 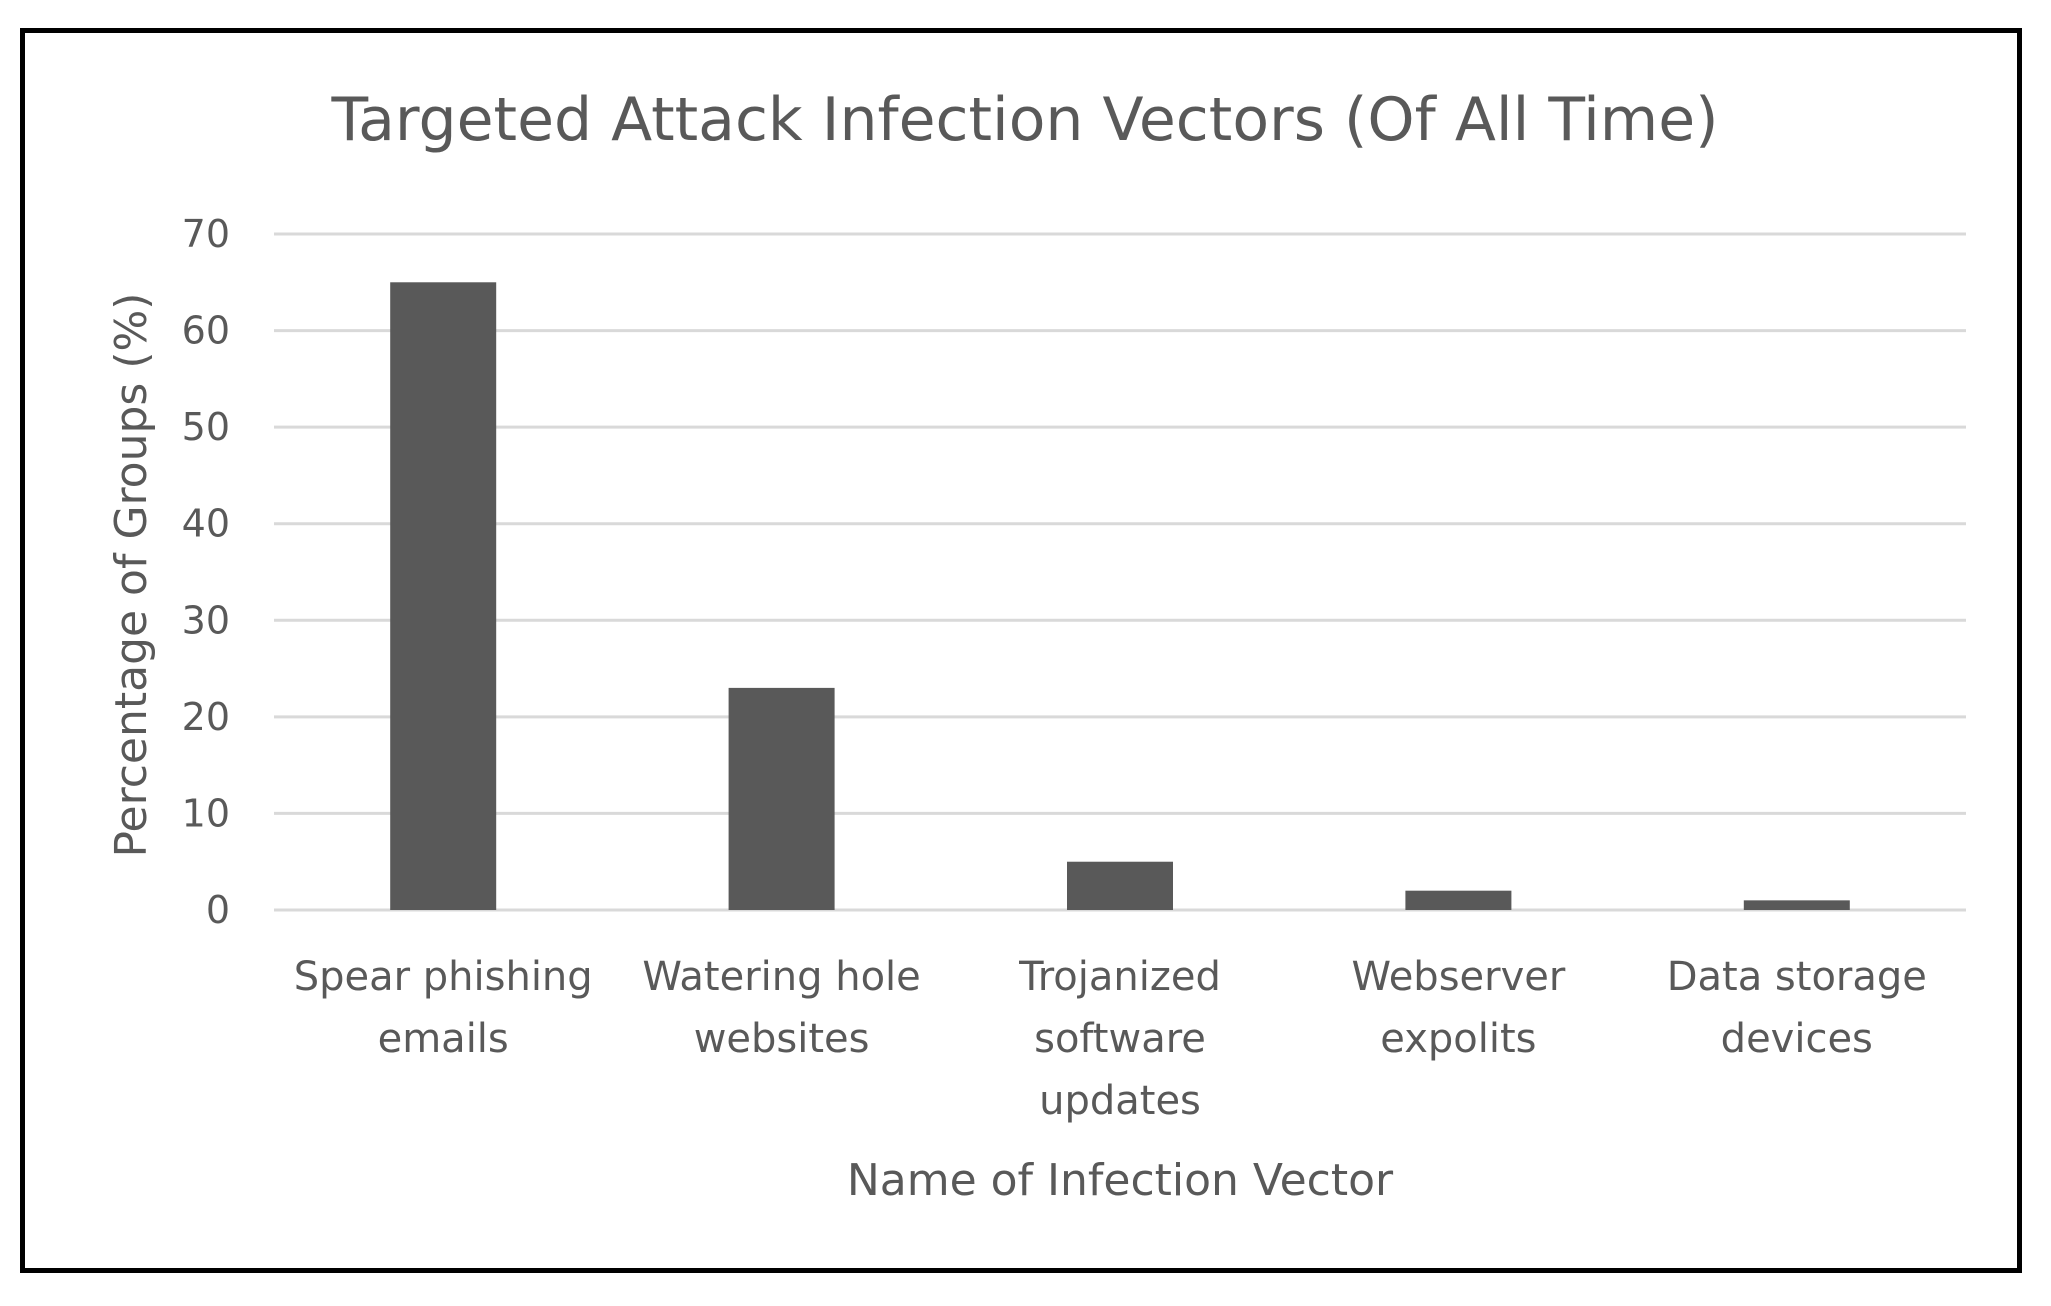 What do you see at coordinates (206, 234) in the screenshot?
I see `y-tick-label: 70` at bounding box center [206, 234].